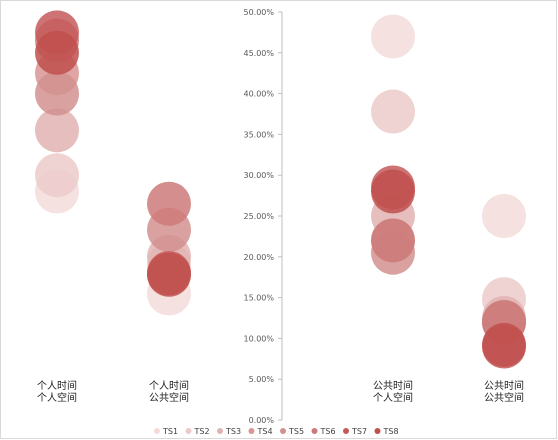 The width and height of the screenshot is (558, 440). What do you see at coordinates (57, 130) in the screenshot?
I see `data-point-ts3-cat1` at bounding box center [57, 130].